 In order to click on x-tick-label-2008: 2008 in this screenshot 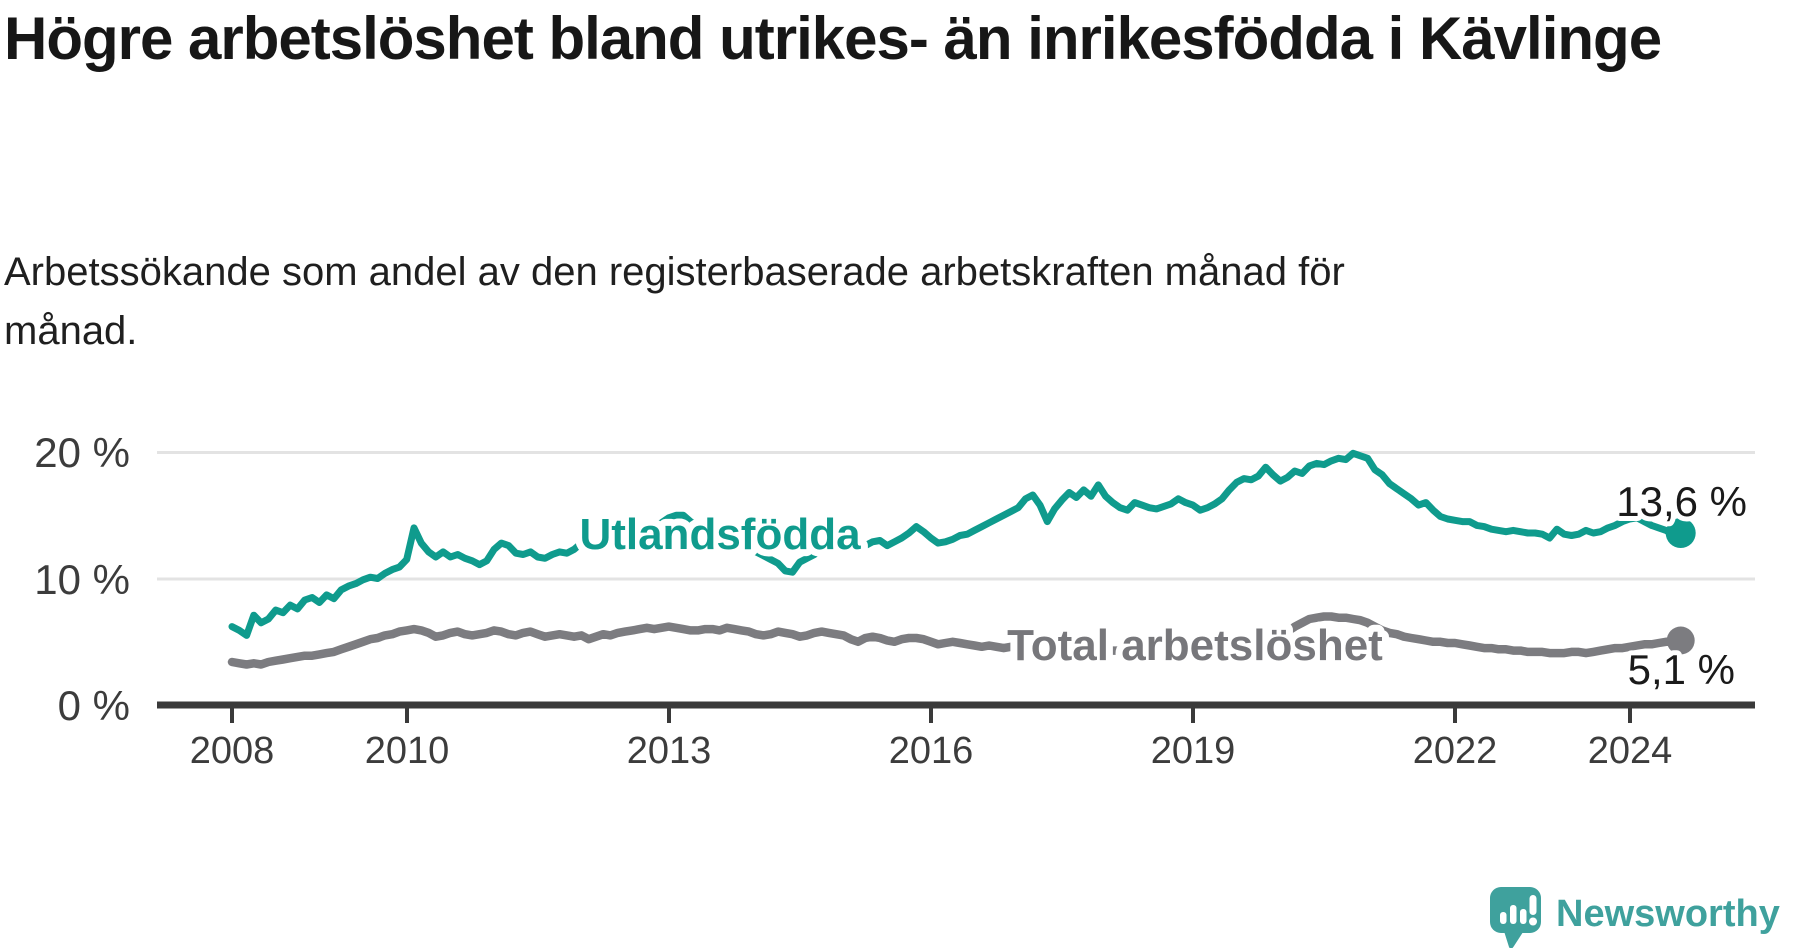, I will do `click(232, 751)`.